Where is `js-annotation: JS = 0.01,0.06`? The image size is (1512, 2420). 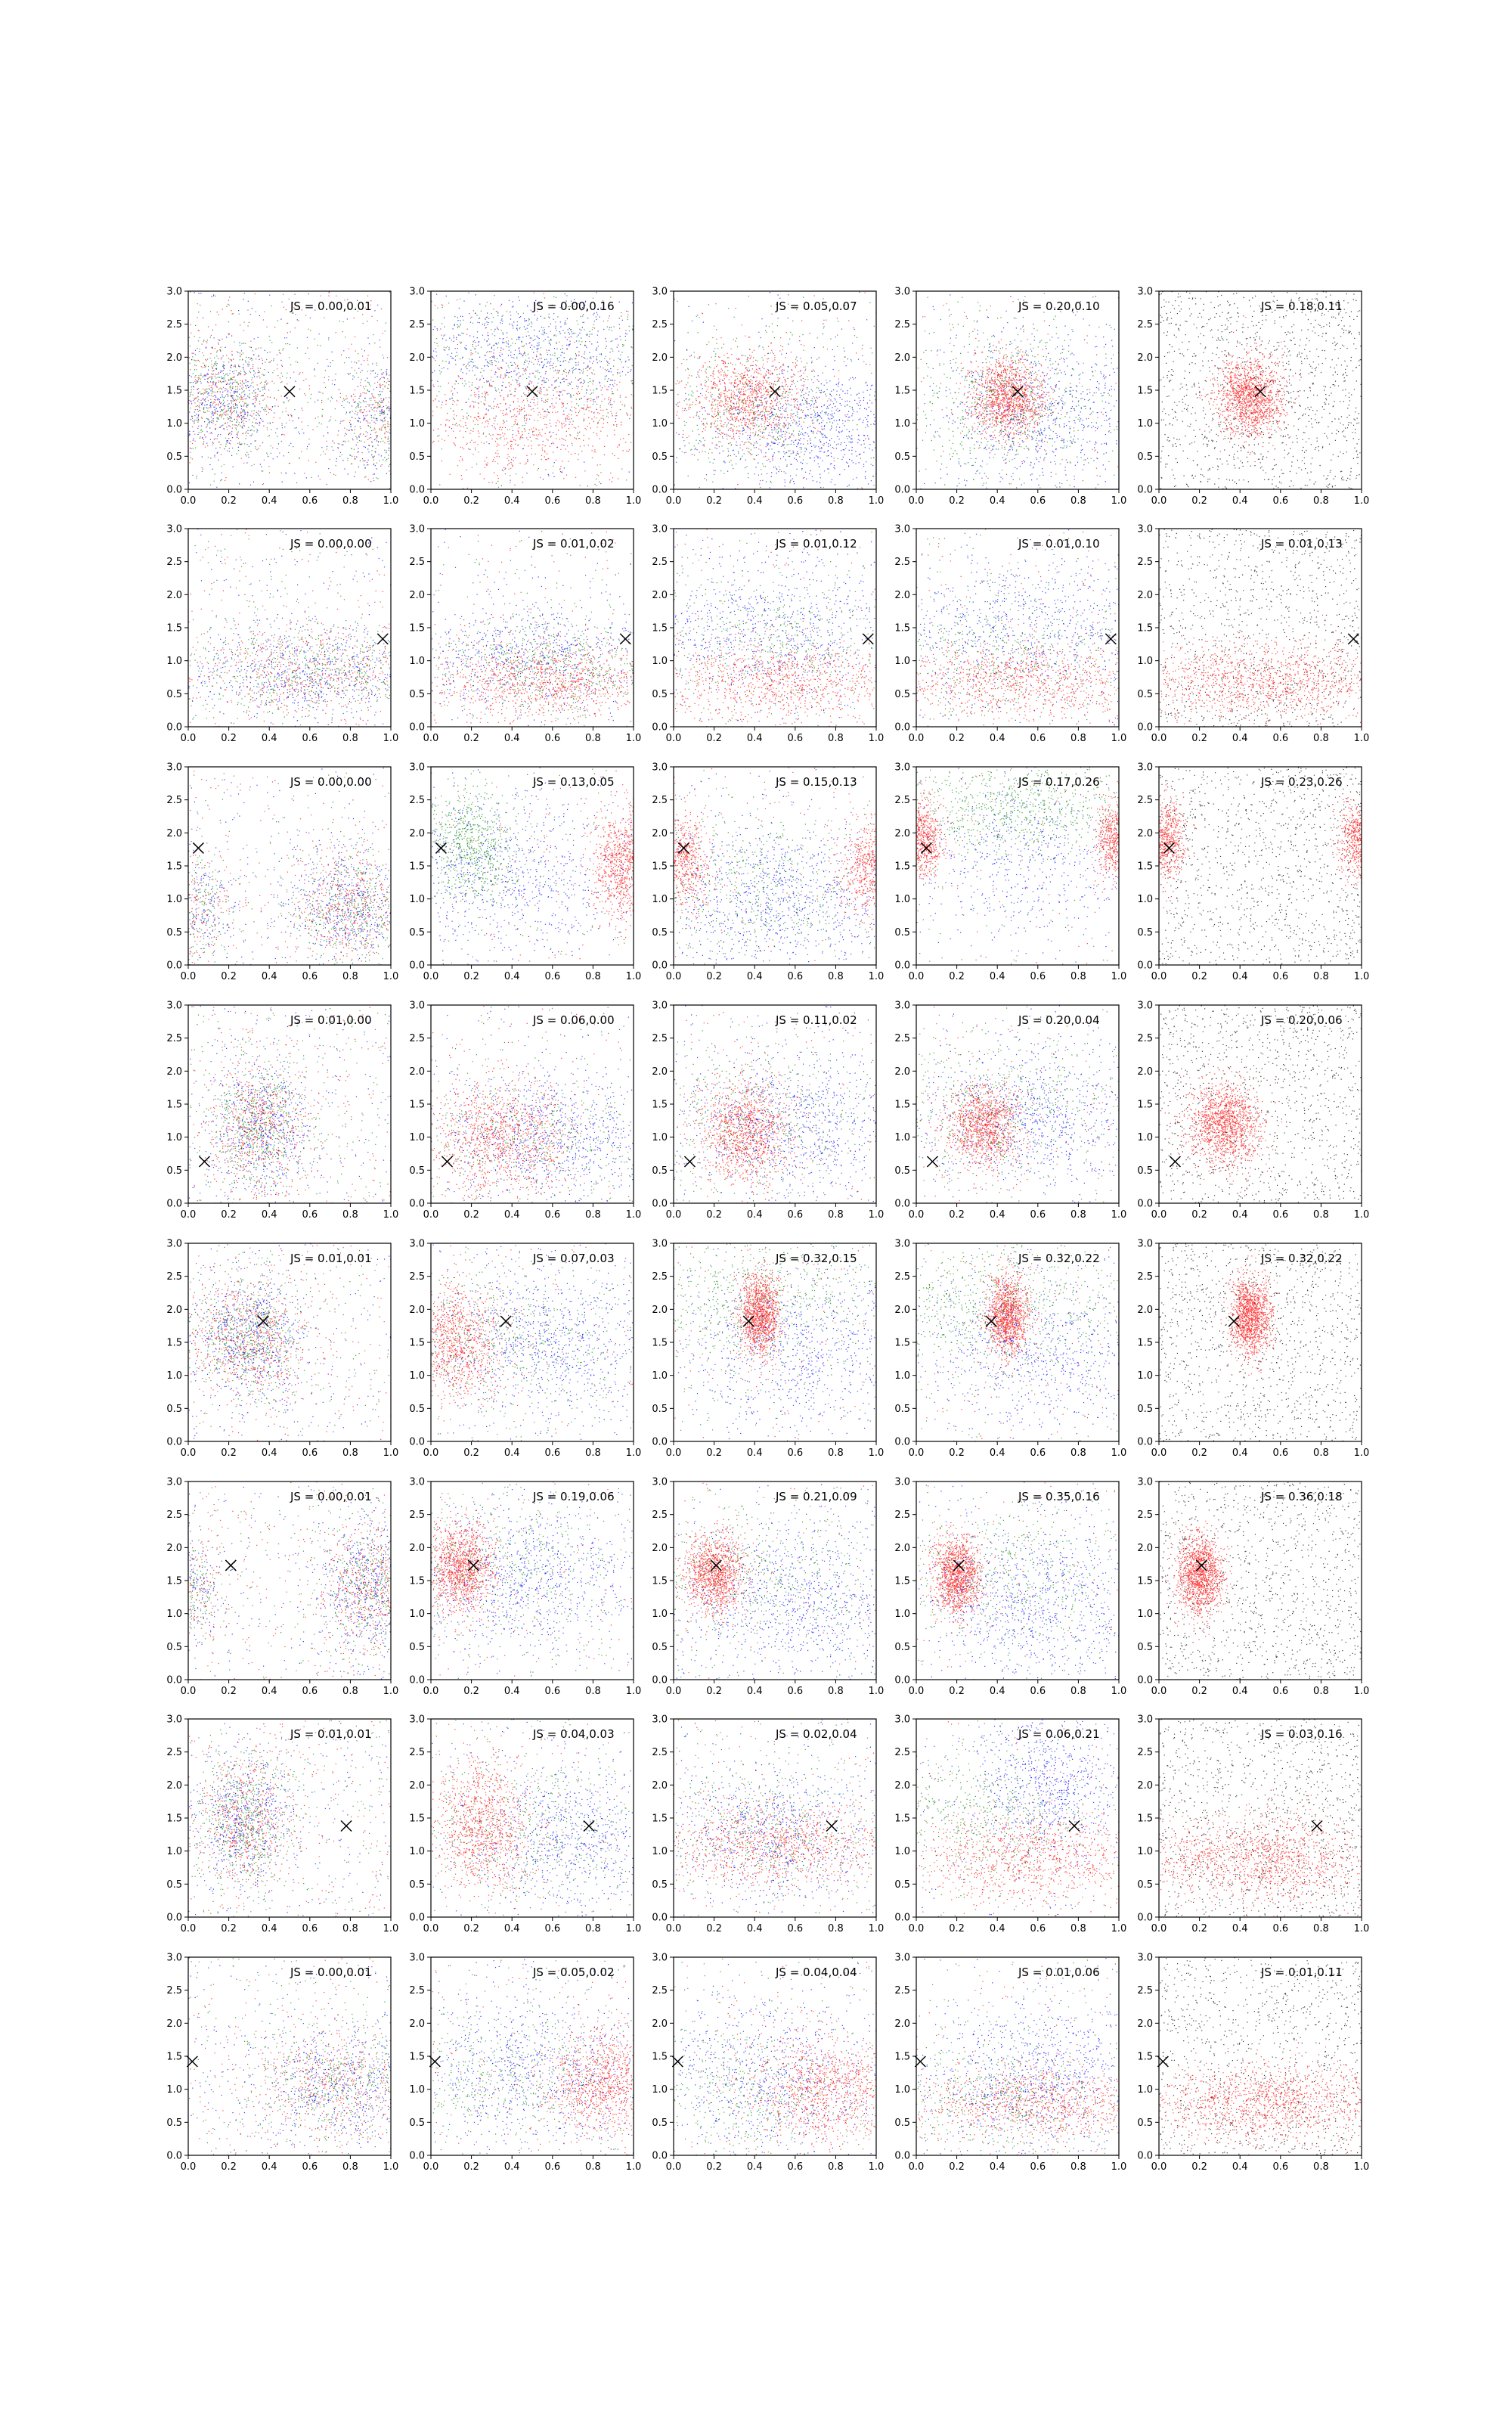
js-annotation: JS = 0.01,0.06 is located at coordinates (1059, 1972).